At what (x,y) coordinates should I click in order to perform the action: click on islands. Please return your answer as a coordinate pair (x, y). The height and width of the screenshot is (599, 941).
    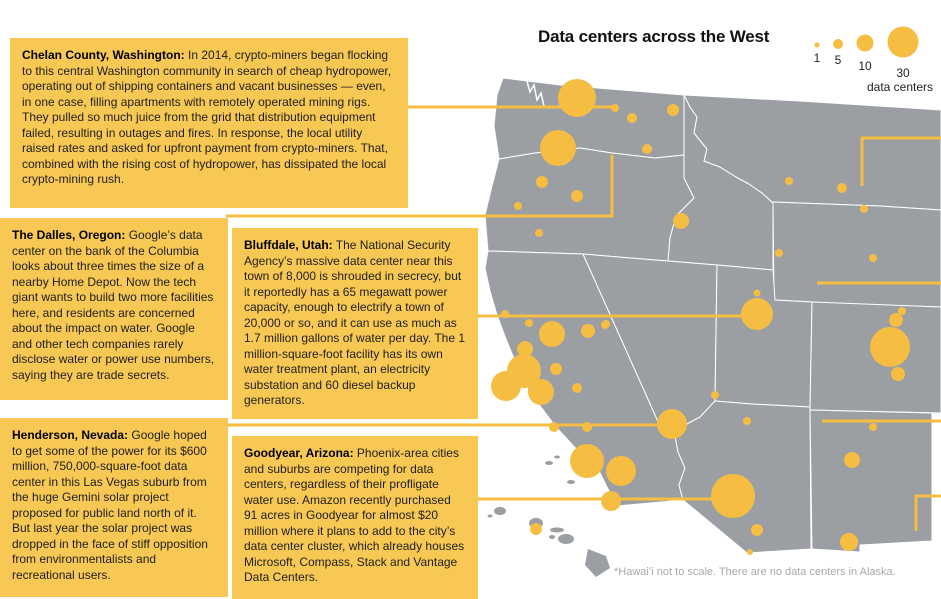
    Looking at the image, I should click on (548, 516).